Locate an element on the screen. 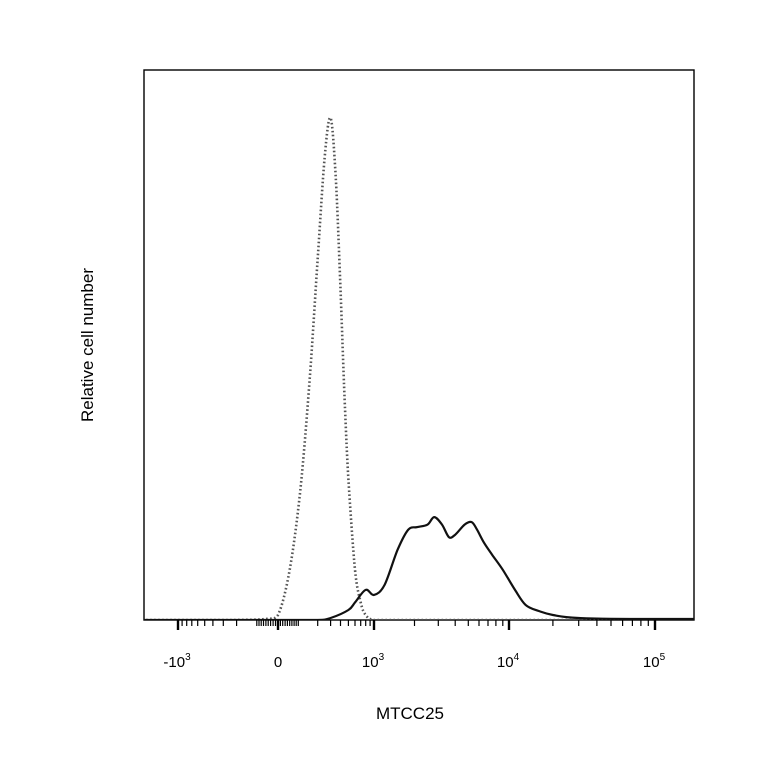  x-axis-tick-labels: -103 0 10³ 10⁴ 10⁵ is located at coordinates (414, 661).